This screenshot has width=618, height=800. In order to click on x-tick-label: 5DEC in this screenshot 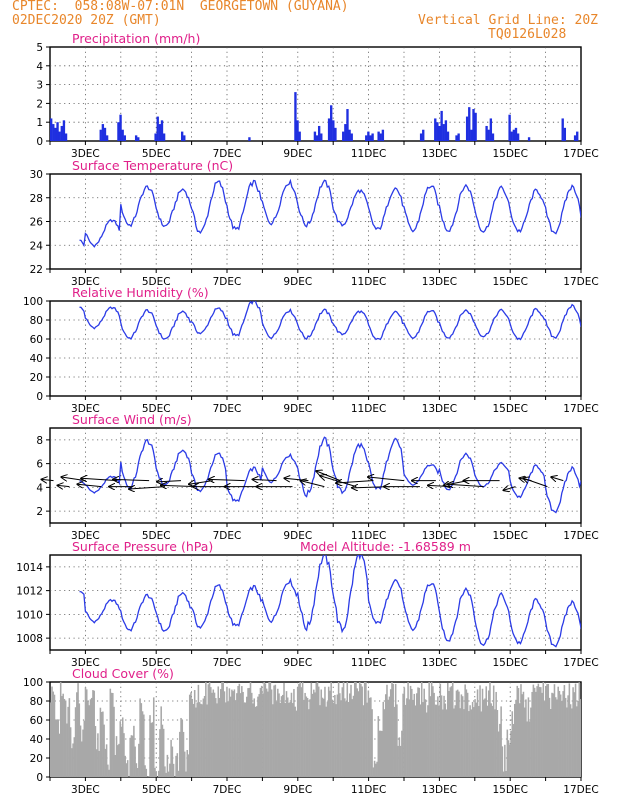, I will do `click(156, 536)`.